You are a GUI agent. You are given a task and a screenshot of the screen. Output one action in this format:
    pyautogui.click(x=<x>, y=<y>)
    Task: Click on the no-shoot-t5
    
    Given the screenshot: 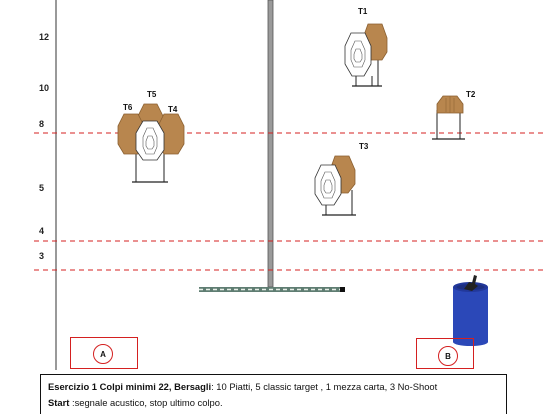 What is the action you would take?
    pyautogui.click(x=150, y=140)
    